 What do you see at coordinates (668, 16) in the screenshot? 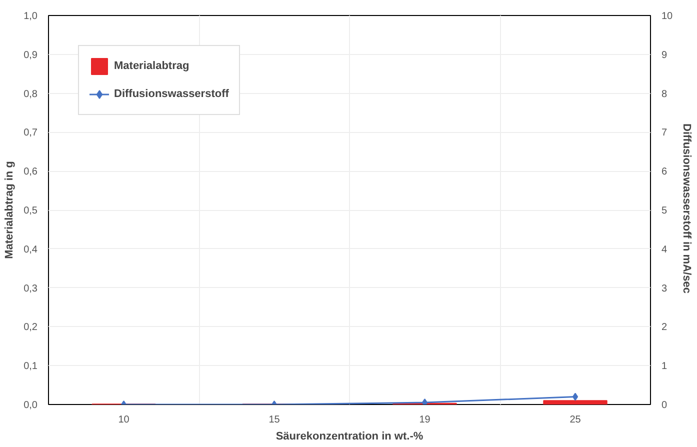
I see `y2-tick-label: 10` at bounding box center [668, 16].